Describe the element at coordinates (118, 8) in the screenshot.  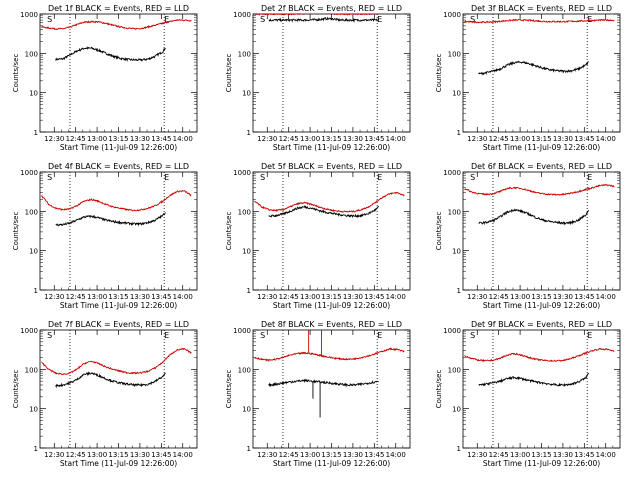
I see `chart-title: Det 1f BLACK = Events, RED = LLD` at that location.